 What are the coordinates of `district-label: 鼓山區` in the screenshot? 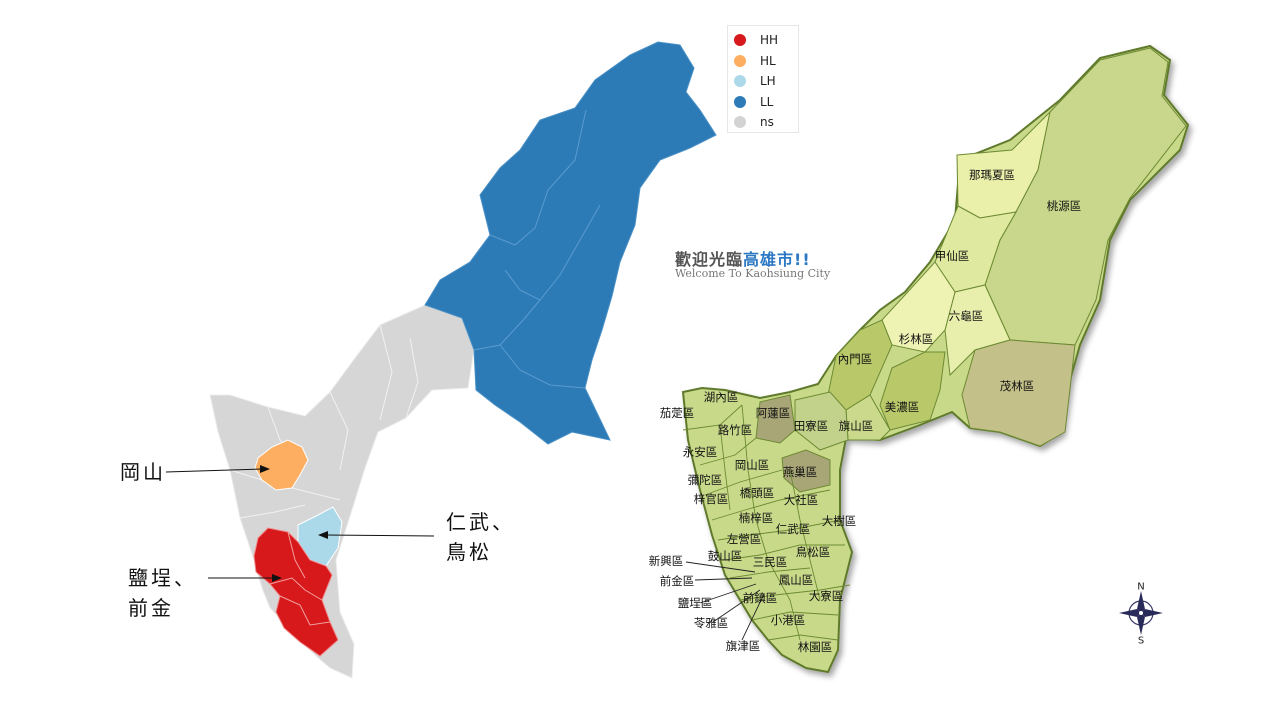 It's located at (725, 556).